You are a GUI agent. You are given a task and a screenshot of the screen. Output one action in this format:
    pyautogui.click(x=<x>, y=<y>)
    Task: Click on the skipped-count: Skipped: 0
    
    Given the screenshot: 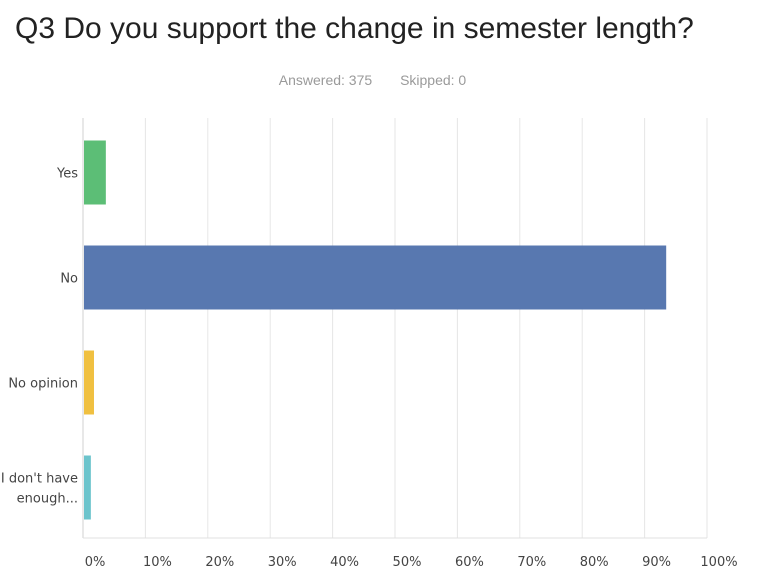 What is the action you would take?
    pyautogui.click(x=433, y=80)
    